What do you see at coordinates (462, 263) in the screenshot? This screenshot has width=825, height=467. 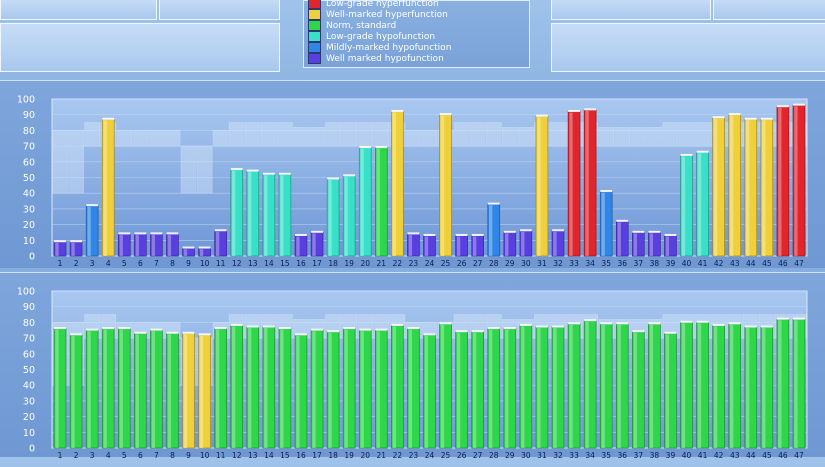 I see `x-tick-label: 26` at bounding box center [462, 263].